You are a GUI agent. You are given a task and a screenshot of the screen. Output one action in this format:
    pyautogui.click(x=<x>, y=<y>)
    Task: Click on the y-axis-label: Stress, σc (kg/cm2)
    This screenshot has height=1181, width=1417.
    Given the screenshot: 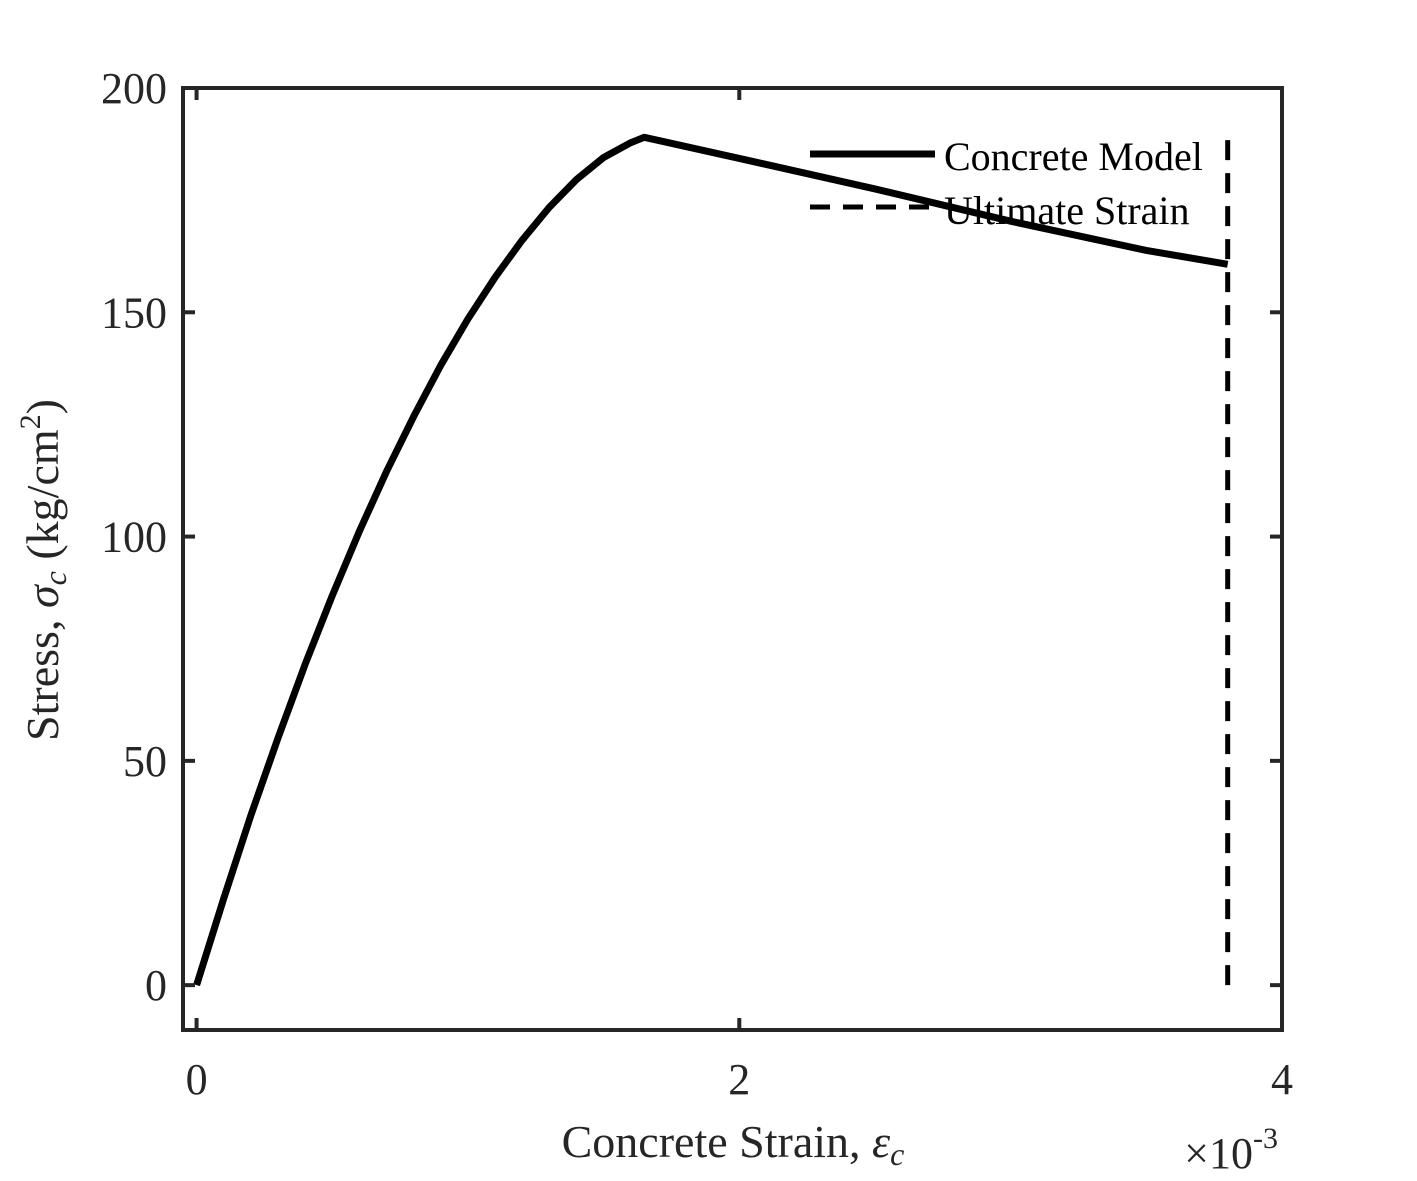 What is the action you would take?
    pyautogui.click(x=43, y=570)
    